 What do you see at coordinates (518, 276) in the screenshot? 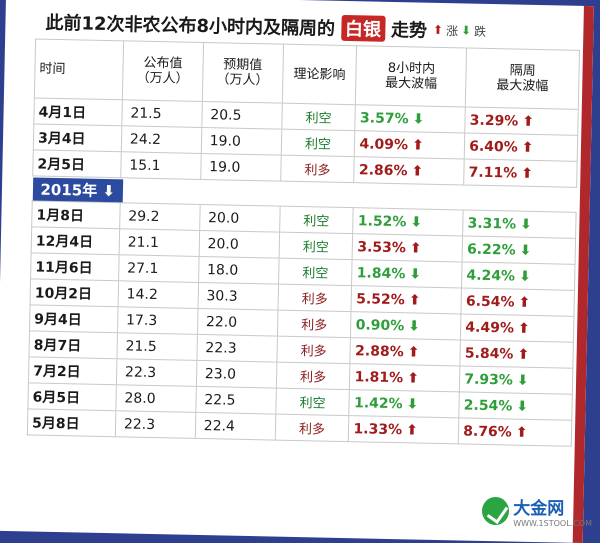
I see `week-range-cell: 4.24% ⬇` at bounding box center [518, 276].